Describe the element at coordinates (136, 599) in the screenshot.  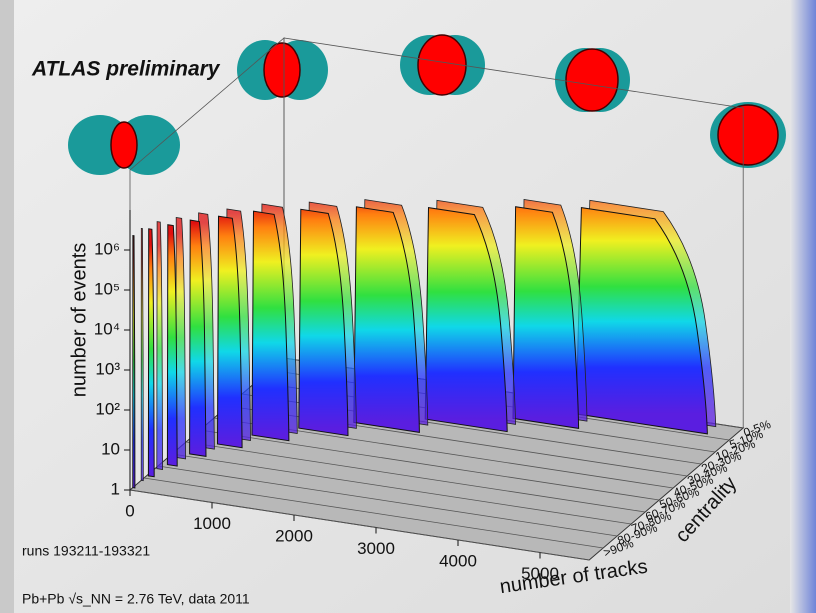
I see `energy-note: Pb+Pb √s_NN = 2.76 TeV, data 2011` at that location.